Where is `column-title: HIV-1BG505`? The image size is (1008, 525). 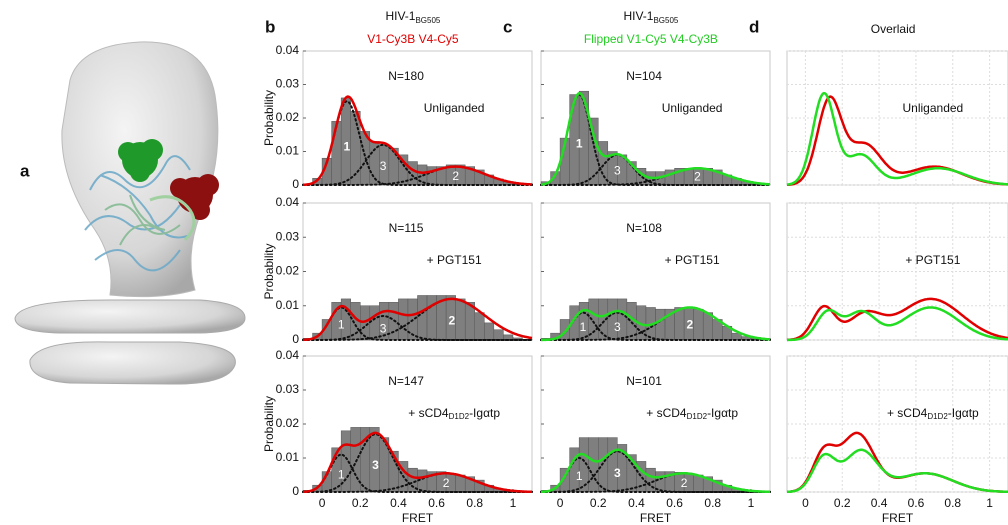 column-title: HIV-1BG505 is located at coordinates (650, 17).